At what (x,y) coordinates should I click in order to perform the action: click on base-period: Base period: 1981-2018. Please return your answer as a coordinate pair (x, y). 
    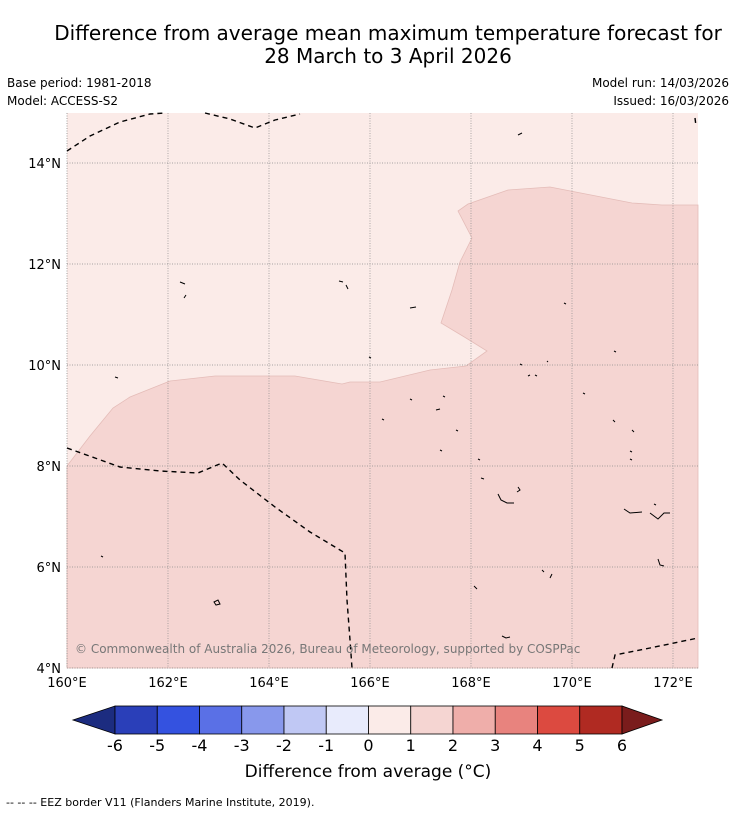
    Looking at the image, I should click on (79, 83).